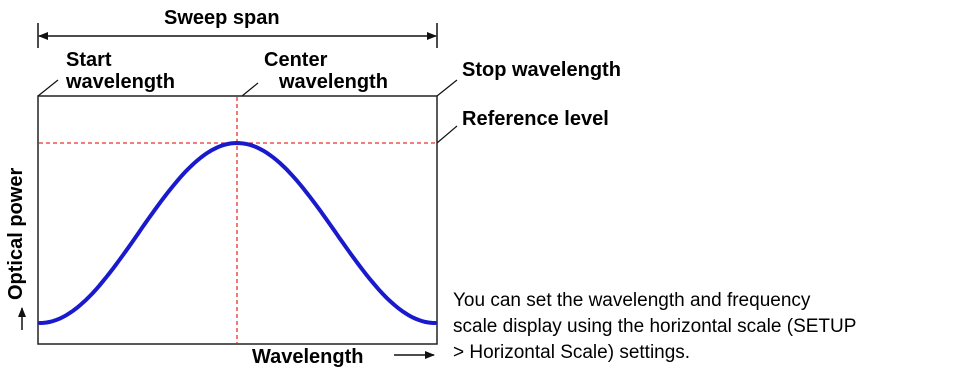 The image size is (961, 376). What do you see at coordinates (326, 60) in the screenshot?
I see `center-wavelength-line-1: Center` at bounding box center [326, 60].